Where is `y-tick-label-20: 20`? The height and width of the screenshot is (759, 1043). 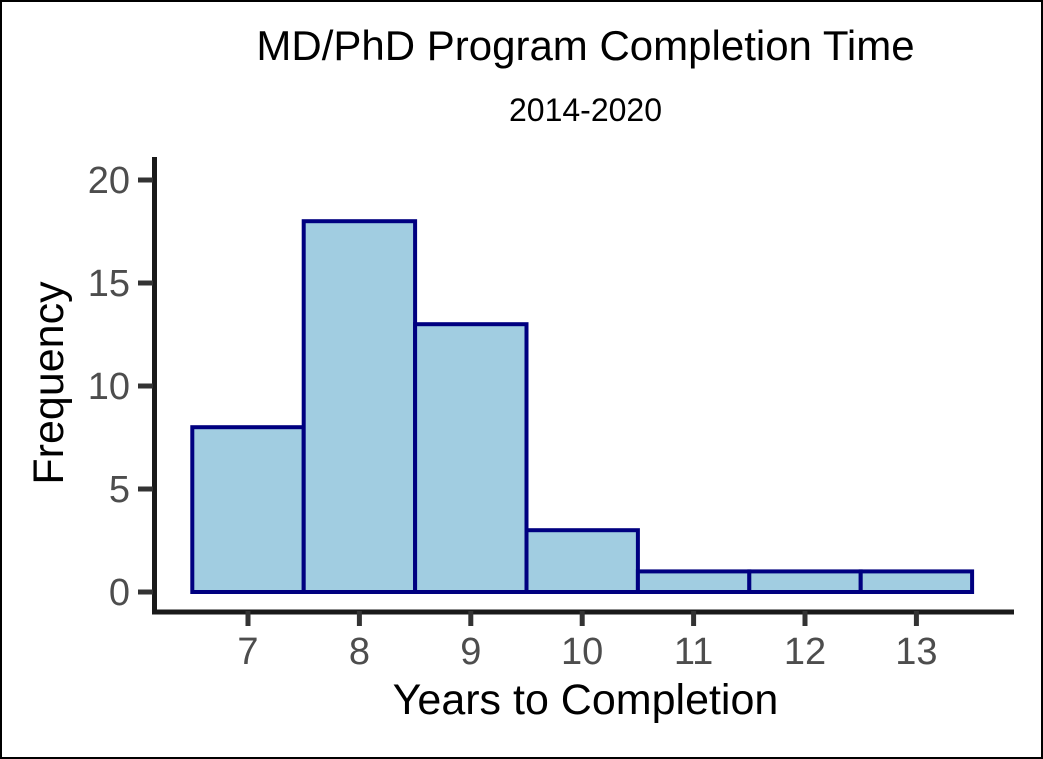 y-tick-label-20: 20 is located at coordinates (109, 181).